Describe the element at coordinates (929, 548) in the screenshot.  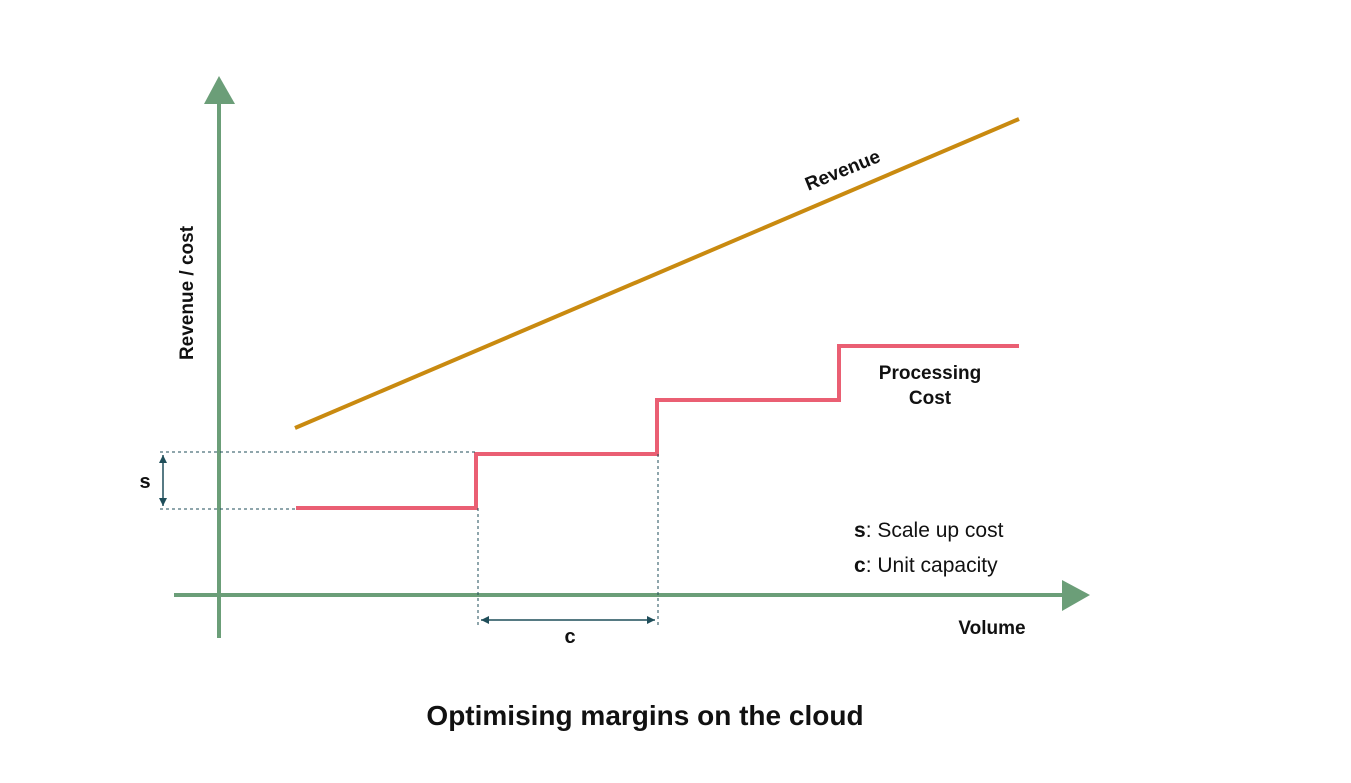
I see `legend: s: Scale up cost c: Unit capacity` at that location.